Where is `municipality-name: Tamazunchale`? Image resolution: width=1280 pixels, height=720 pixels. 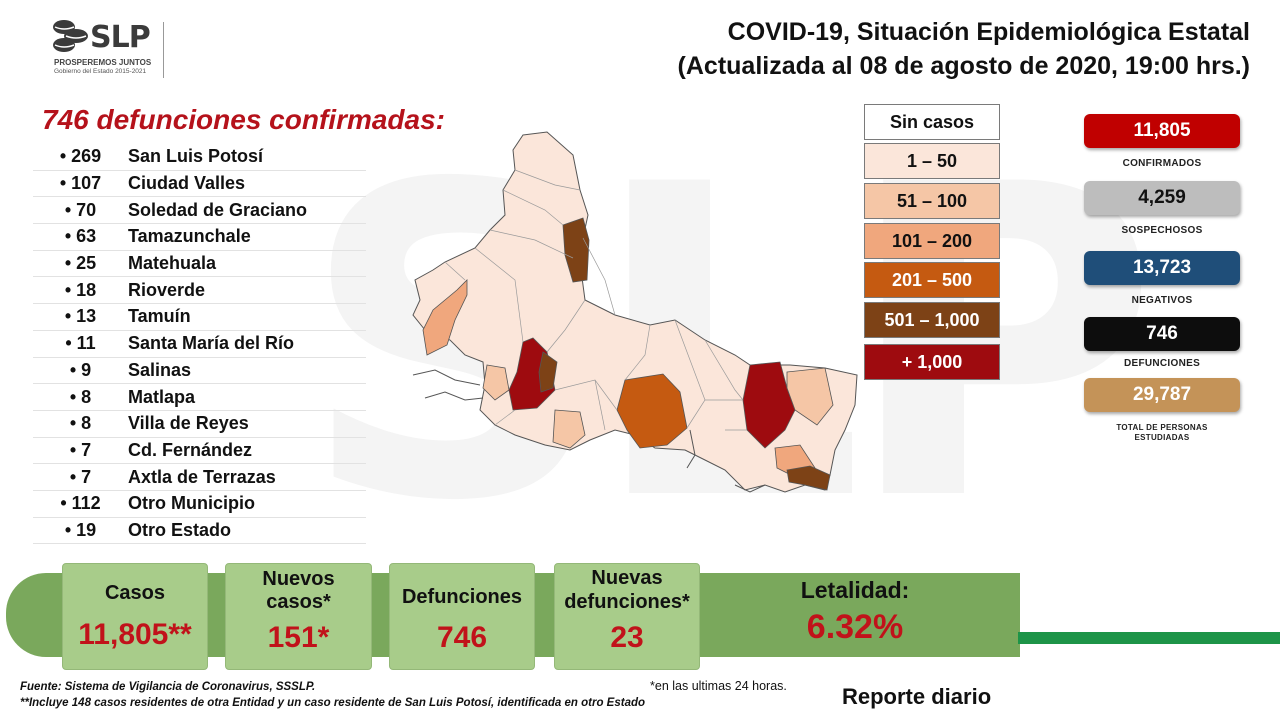
municipality-name: Tamazunchale is located at coordinates (189, 236).